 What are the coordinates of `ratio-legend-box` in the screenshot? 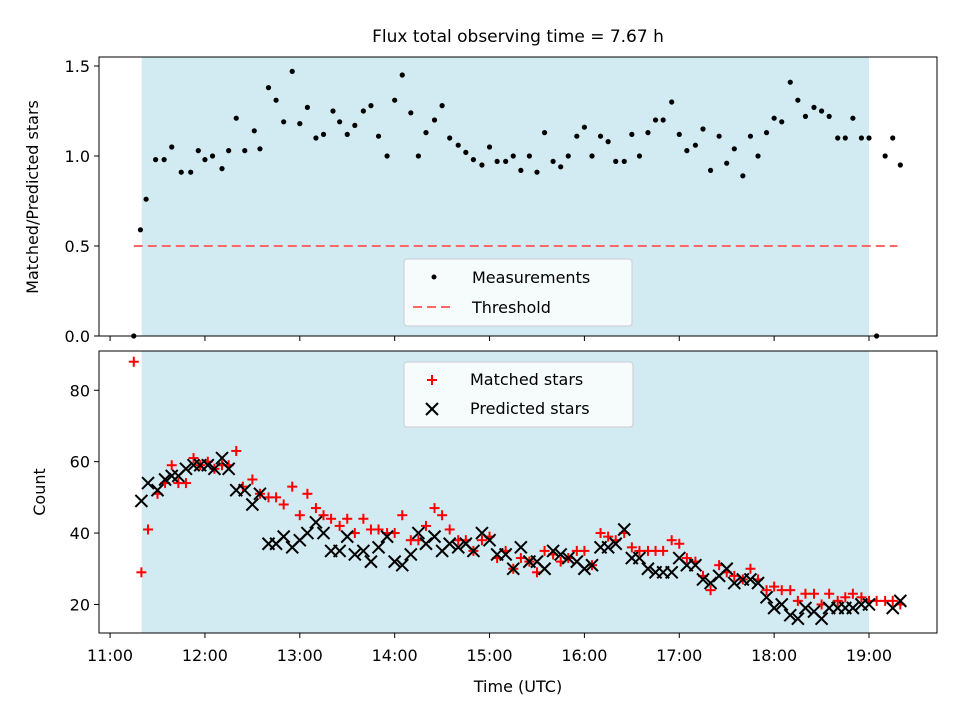 It's located at (518, 292).